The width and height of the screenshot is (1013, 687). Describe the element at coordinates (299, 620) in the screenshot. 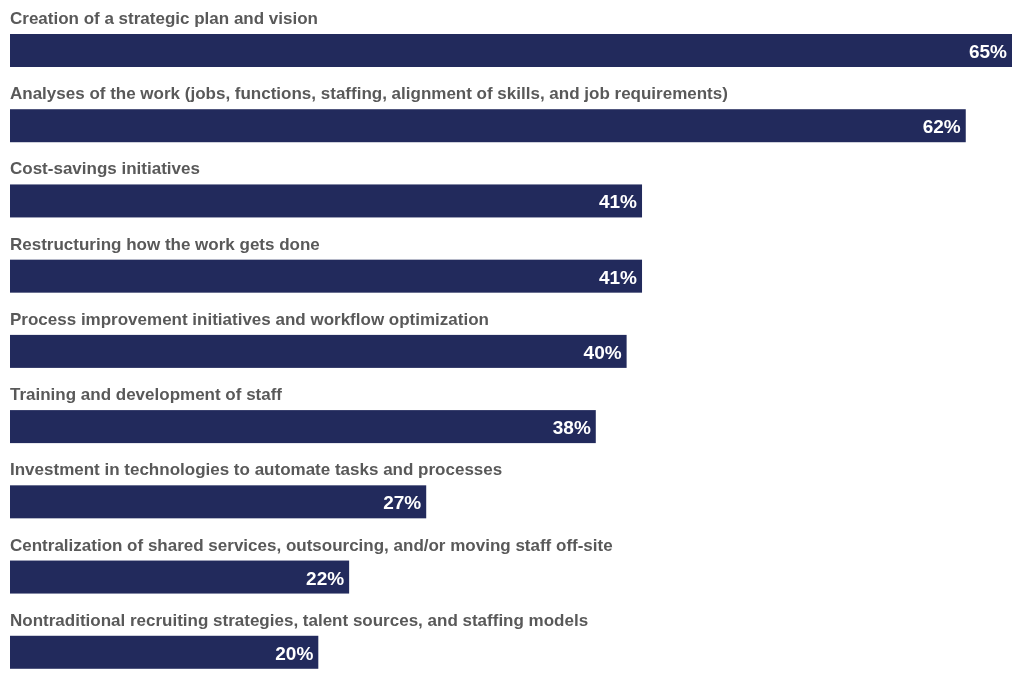

I see `y-tick-label: Nontraditional recruiting strategies, talent sources, and staffing models` at that location.